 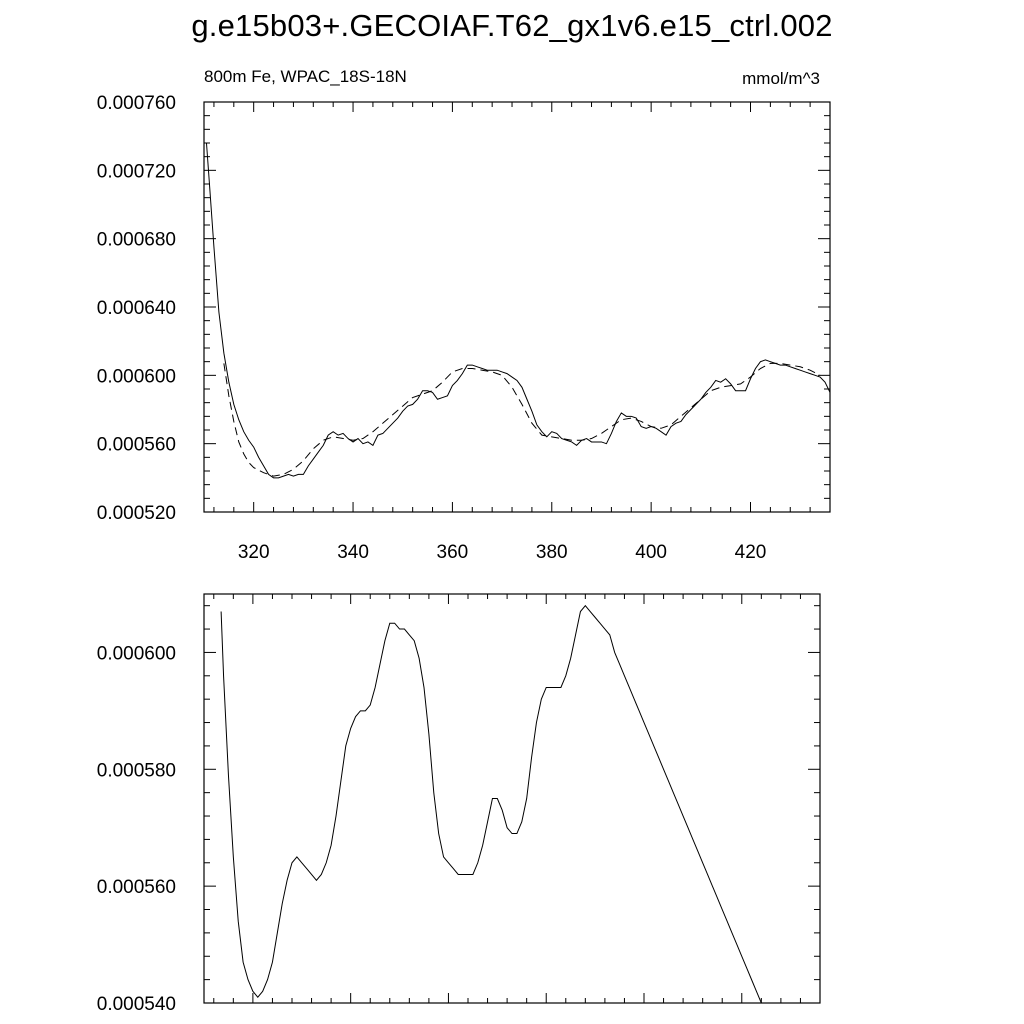 I want to click on x-tick-label: 340, so click(x=353, y=552).